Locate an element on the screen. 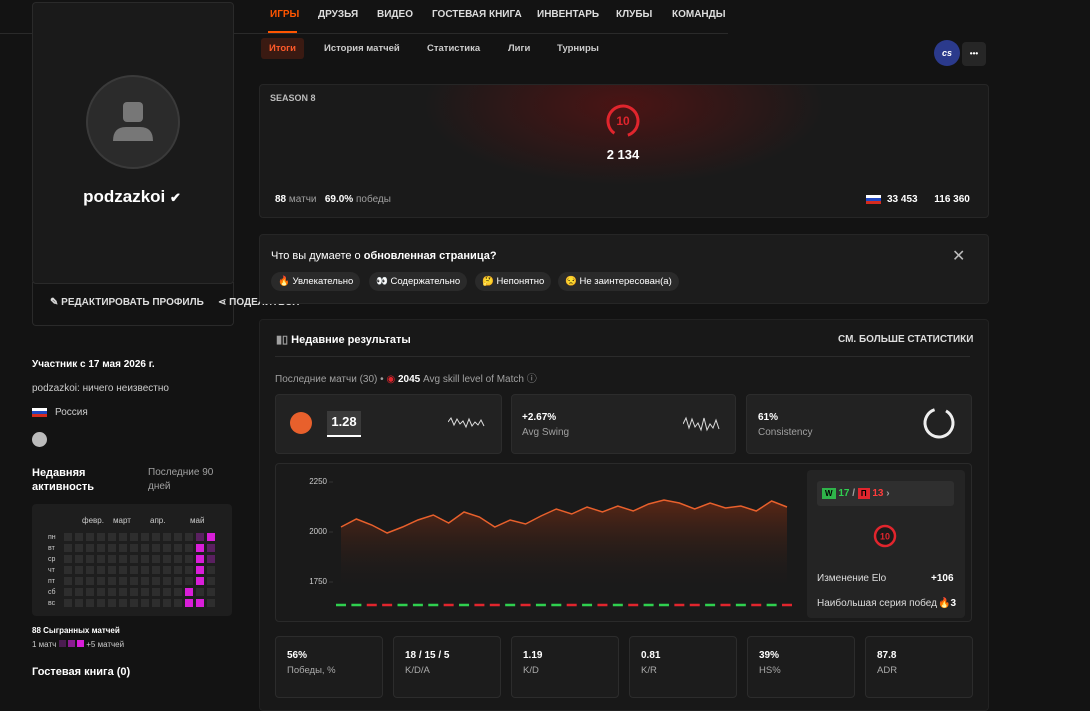 This screenshot has width=1090, height=711. feedback-option: 😒 Не заинтересован(а) is located at coordinates (618, 281).